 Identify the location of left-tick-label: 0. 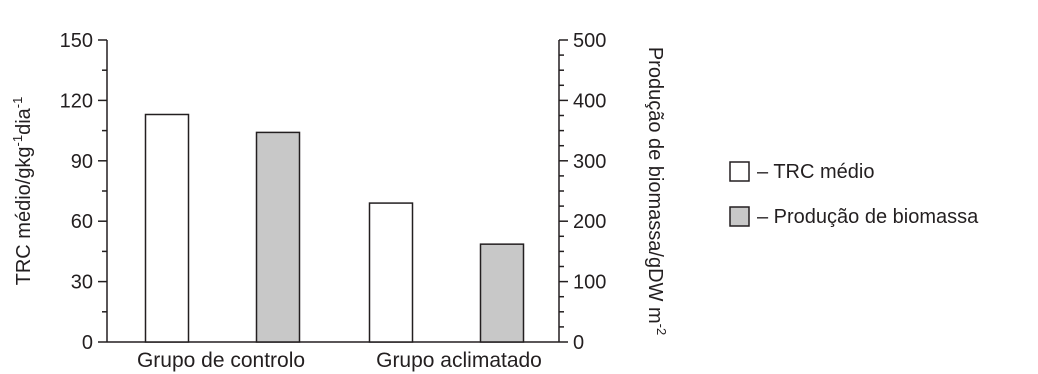
(87, 343).